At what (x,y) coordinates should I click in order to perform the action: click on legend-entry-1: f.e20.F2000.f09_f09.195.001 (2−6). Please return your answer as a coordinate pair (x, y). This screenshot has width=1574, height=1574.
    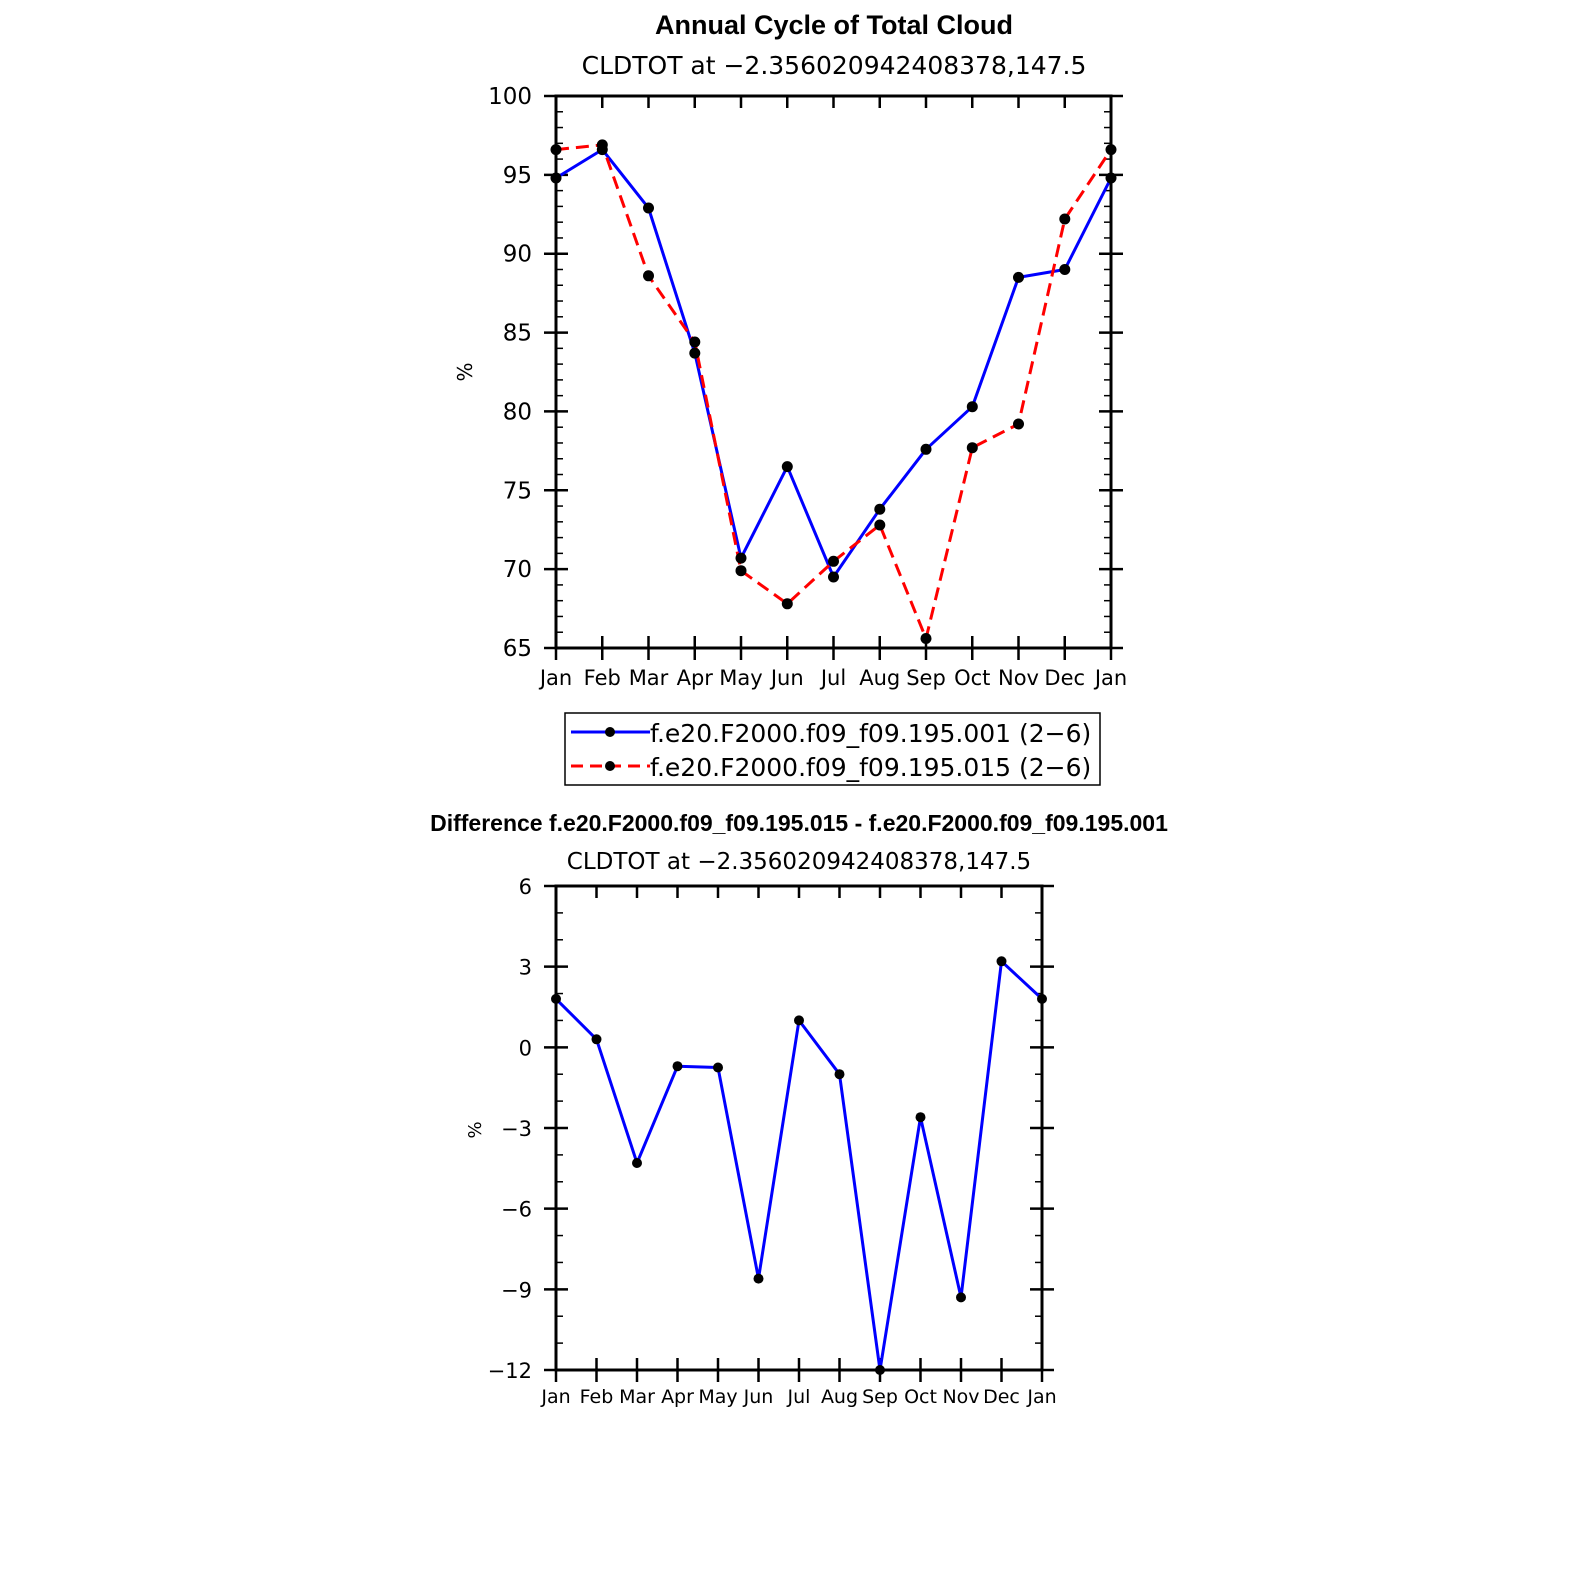
    Looking at the image, I should click on (831, 733).